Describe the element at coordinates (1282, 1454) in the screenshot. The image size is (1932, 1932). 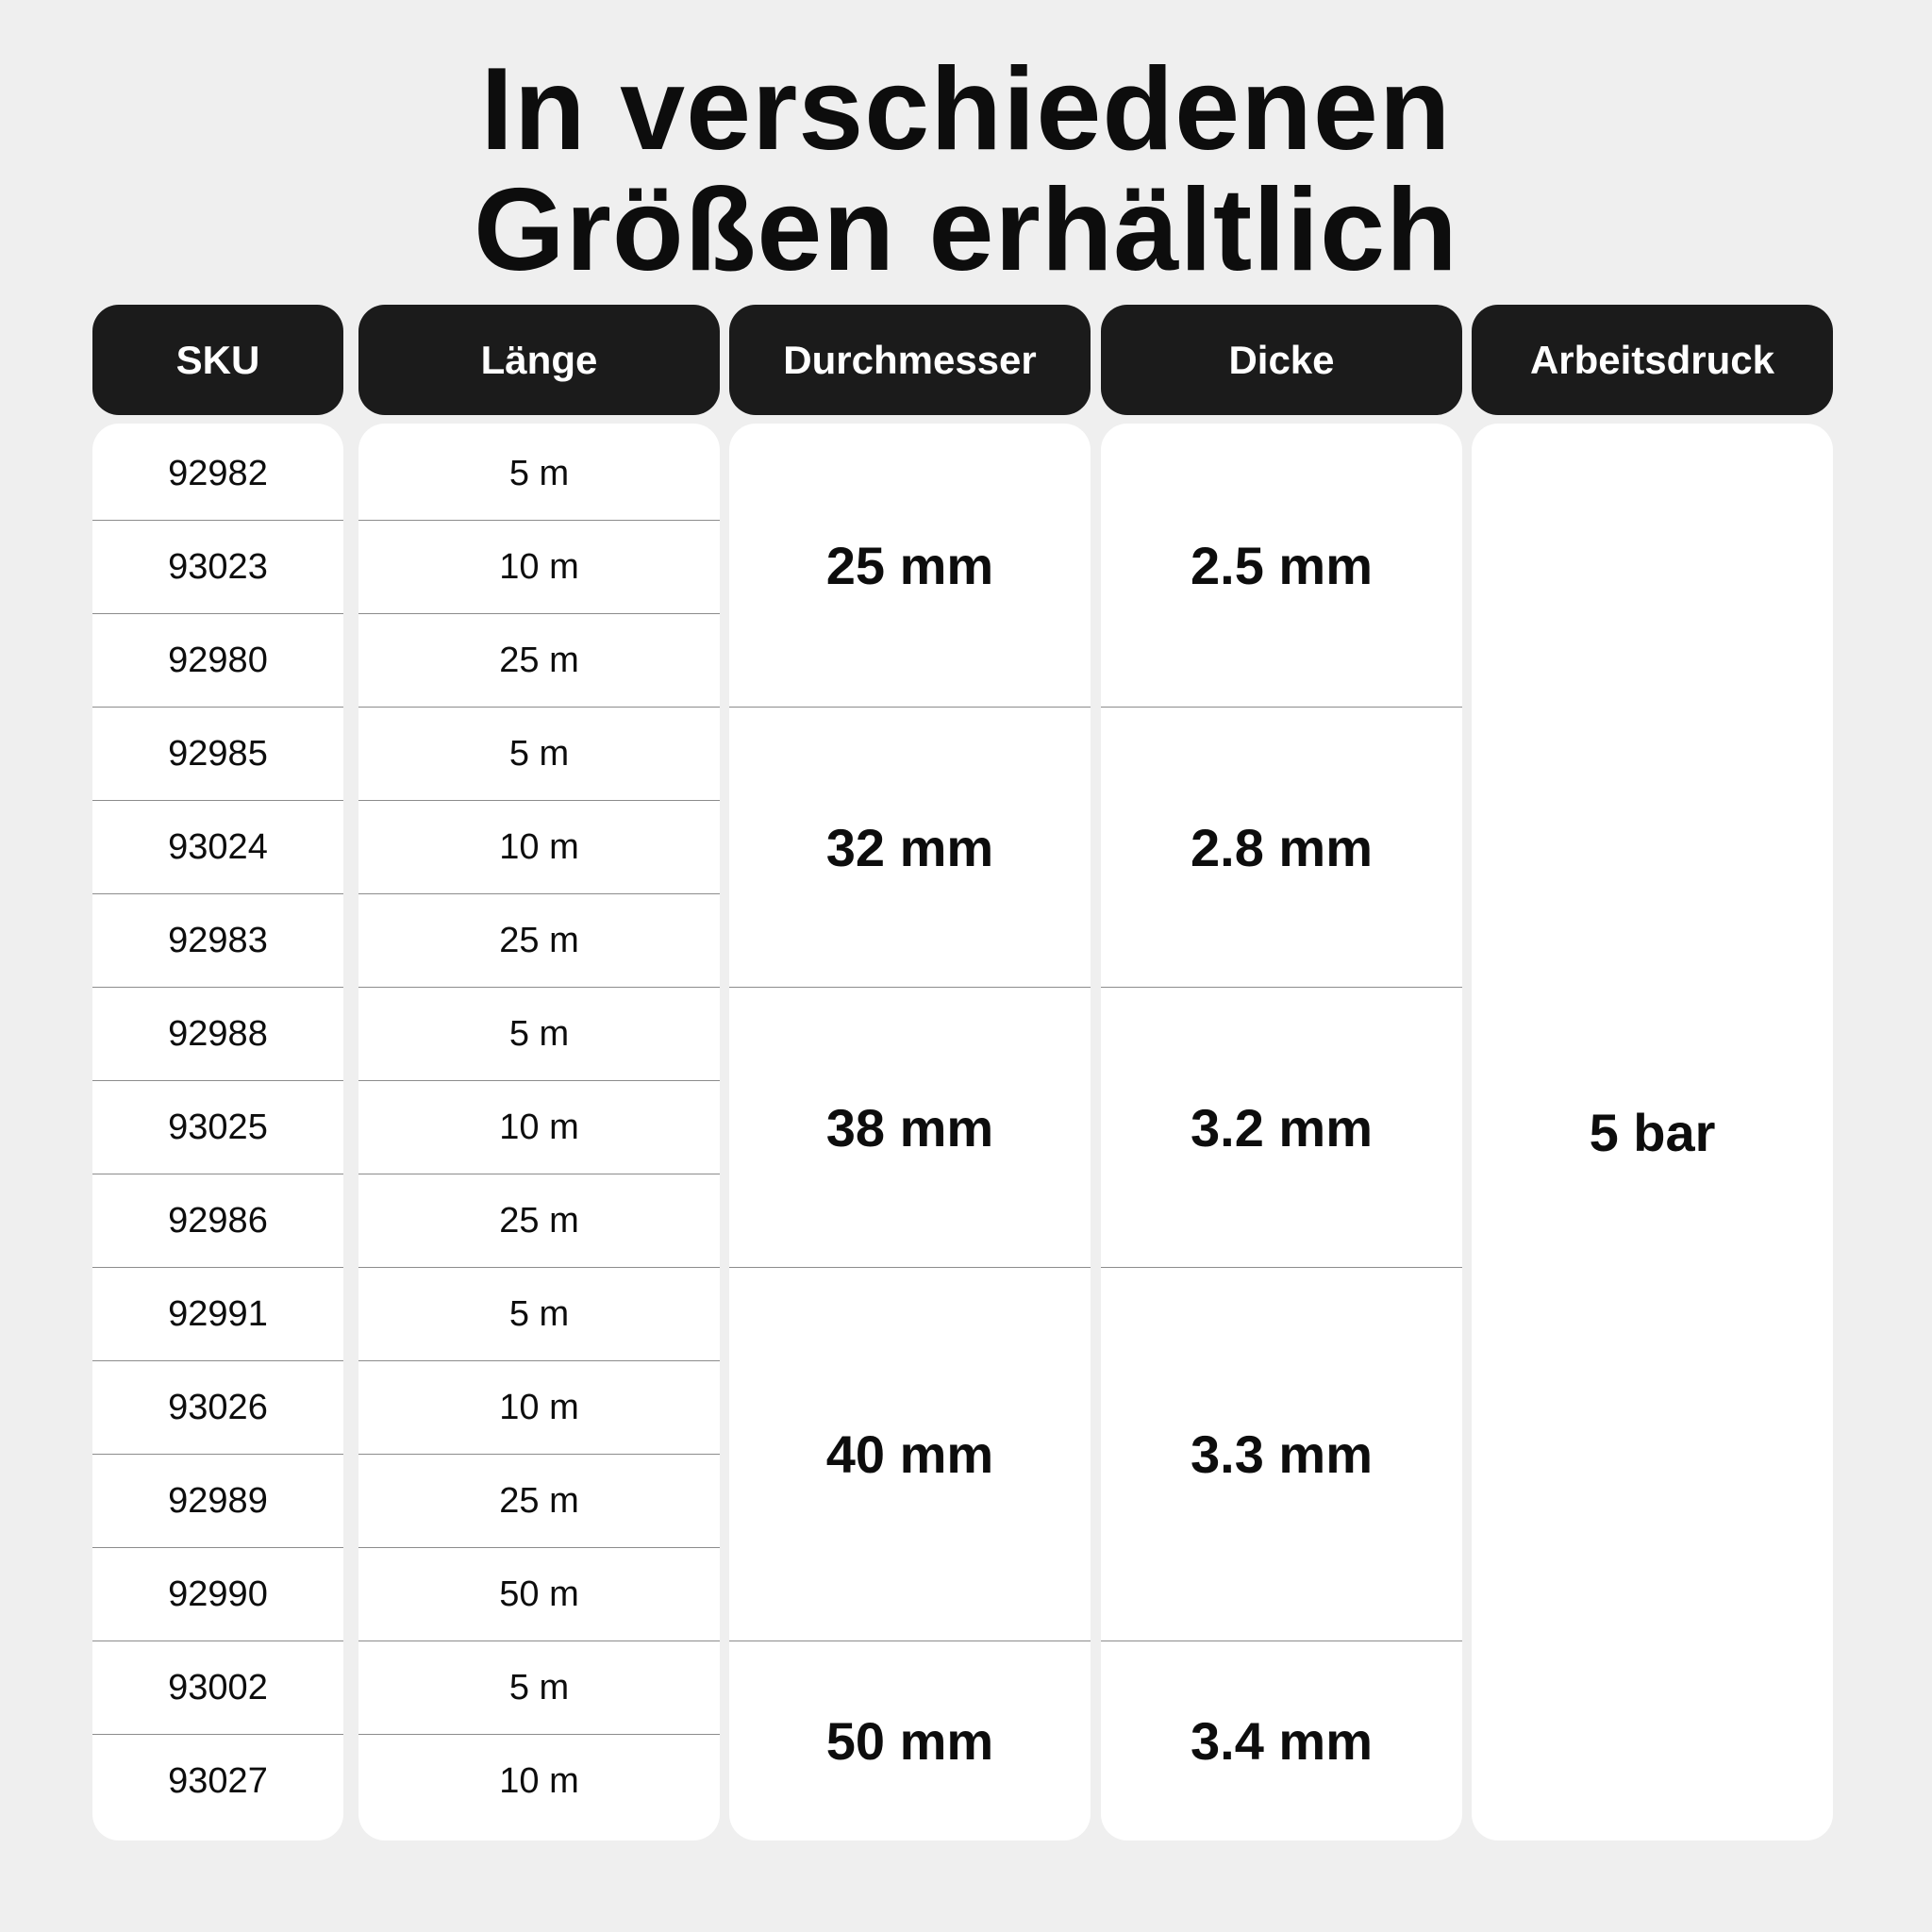
I see `dicke-cell: 3.3 mm` at that location.